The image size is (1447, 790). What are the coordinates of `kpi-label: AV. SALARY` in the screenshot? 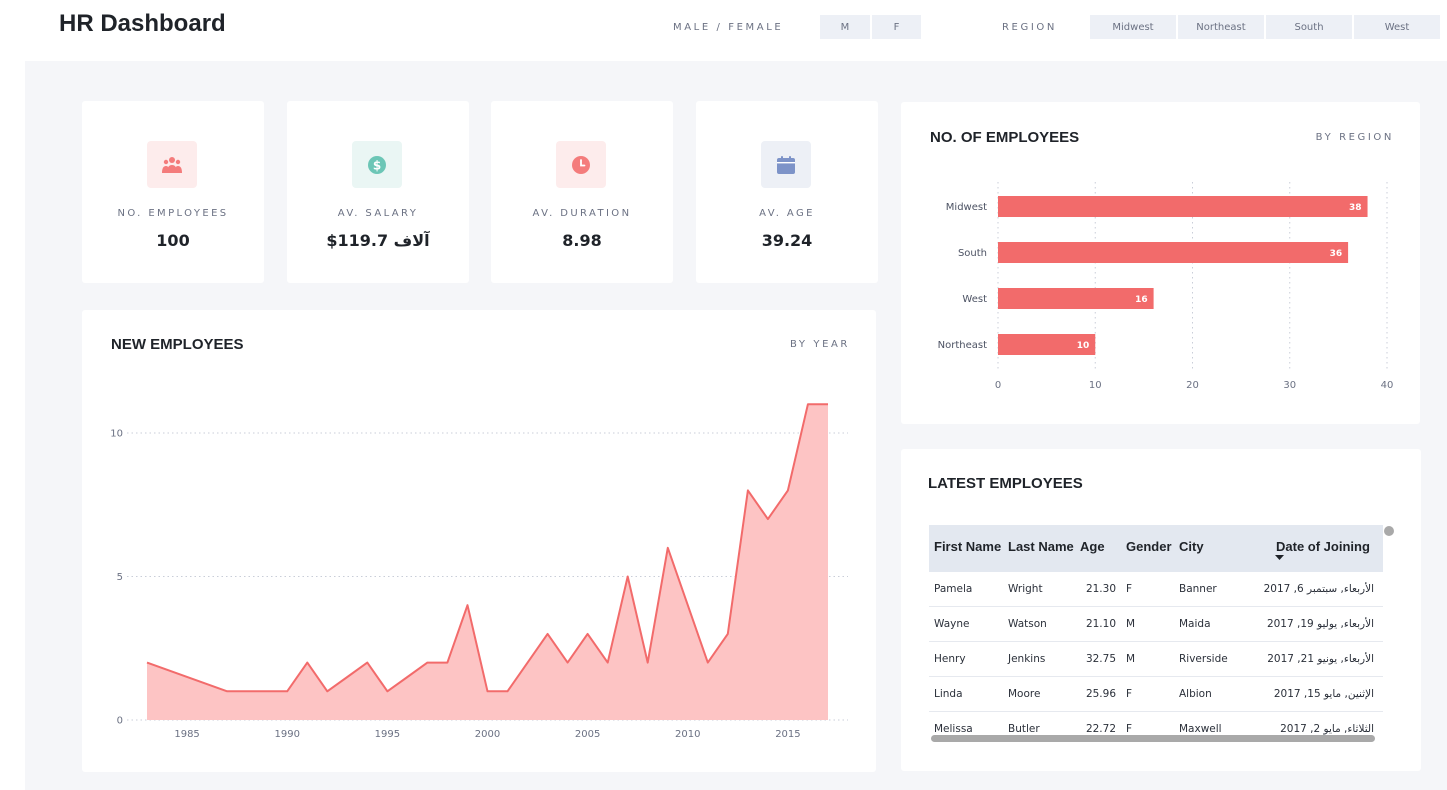 It's located at (378, 213).